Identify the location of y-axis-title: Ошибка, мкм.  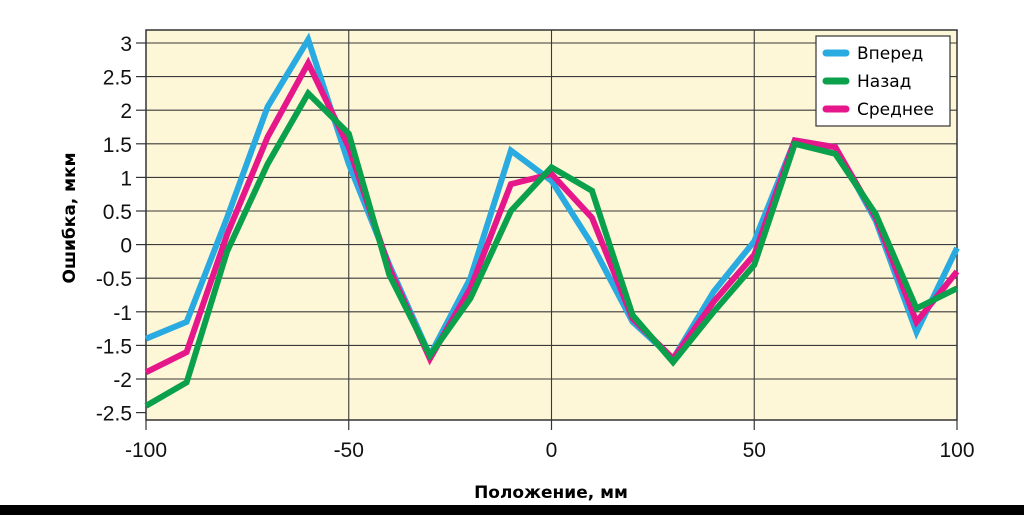
(70, 217).